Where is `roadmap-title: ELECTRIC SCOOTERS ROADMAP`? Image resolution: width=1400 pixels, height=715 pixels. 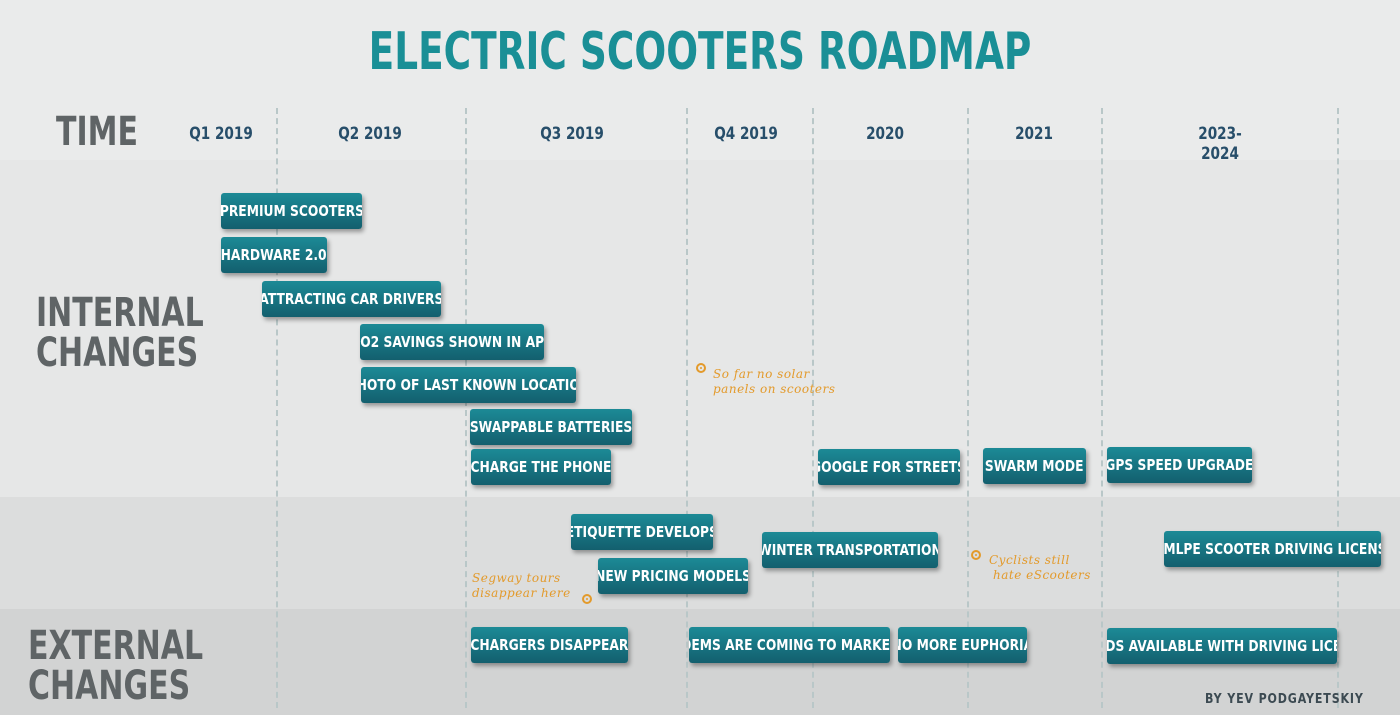
roadmap-title: ELECTRIC SCOOTERS ROADMAP is located at coordinates (700, 52).